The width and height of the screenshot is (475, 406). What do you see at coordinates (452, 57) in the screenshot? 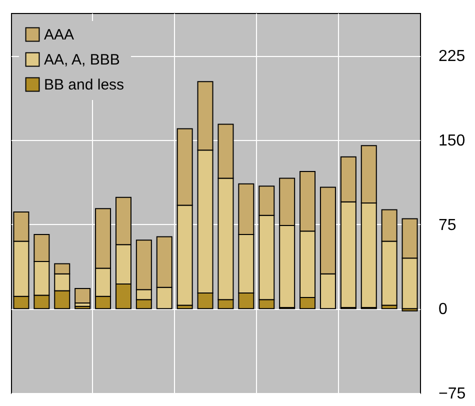
I see `y-tick-label: 225` at bounding box center [452, 57].